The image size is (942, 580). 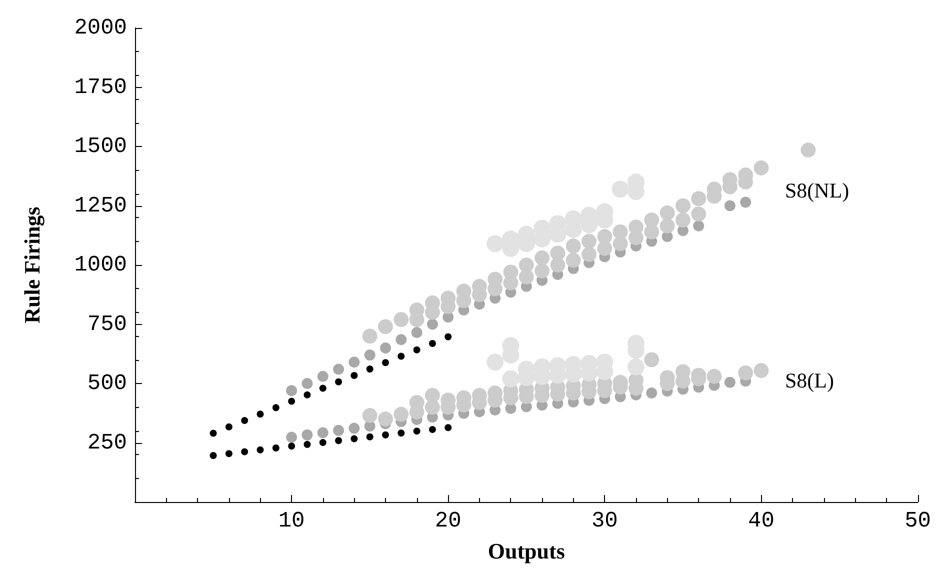 What do you see at coordinates (761, 521) in the screenshot?
I see `x-tick-label: 40` at bounding box center [761, 521].